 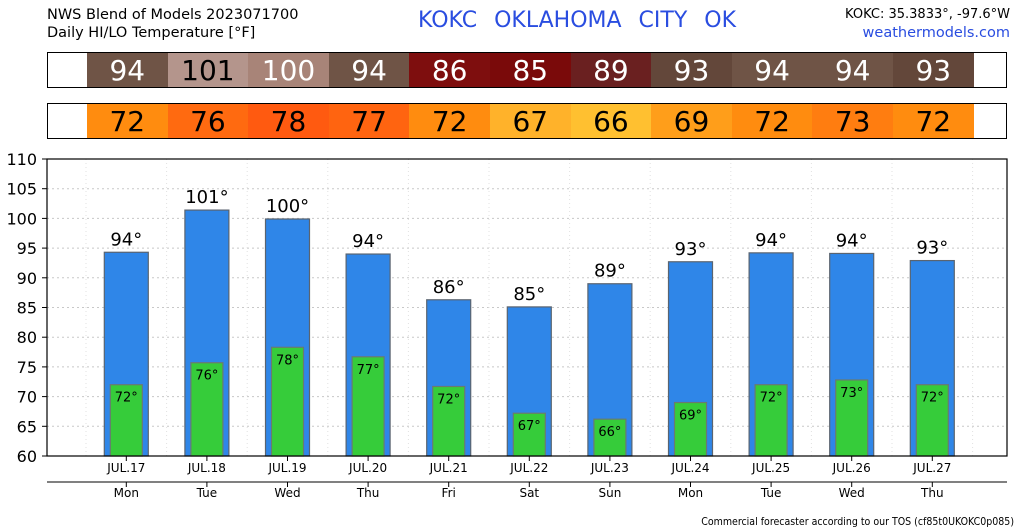 What do you see at coordinates (367, 468) in the screenshot?
I see `x-date-label: JUL.20` at bounding box center [367, 468].